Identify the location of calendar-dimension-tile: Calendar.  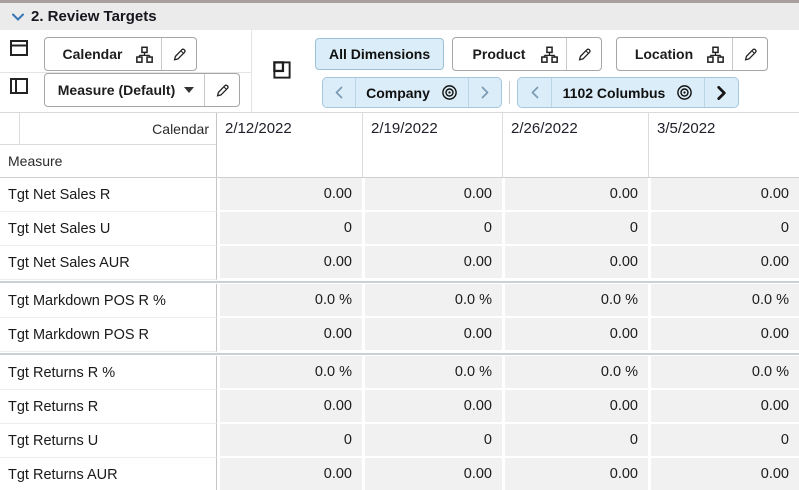
(120, 54).